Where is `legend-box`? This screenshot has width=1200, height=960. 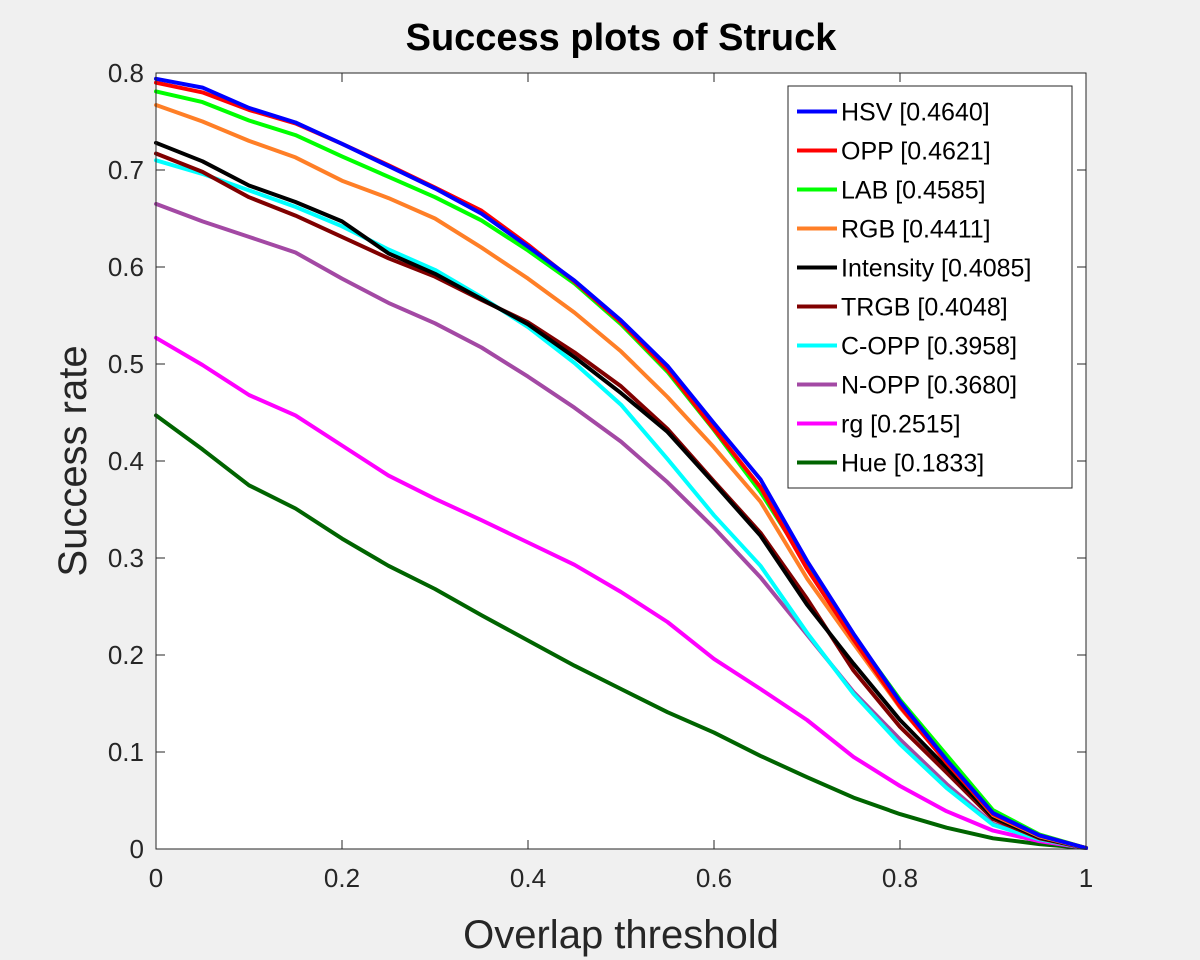
legend-box is located at coordinates (930, 287).